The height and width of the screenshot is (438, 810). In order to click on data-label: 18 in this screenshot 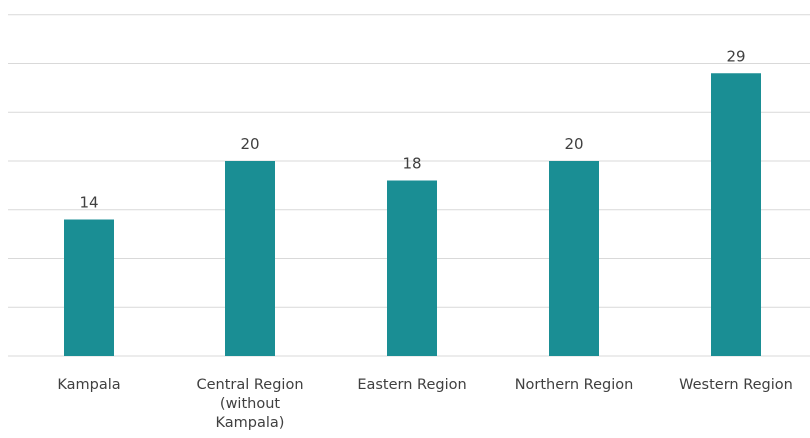, I will do `click(411, 164)`.